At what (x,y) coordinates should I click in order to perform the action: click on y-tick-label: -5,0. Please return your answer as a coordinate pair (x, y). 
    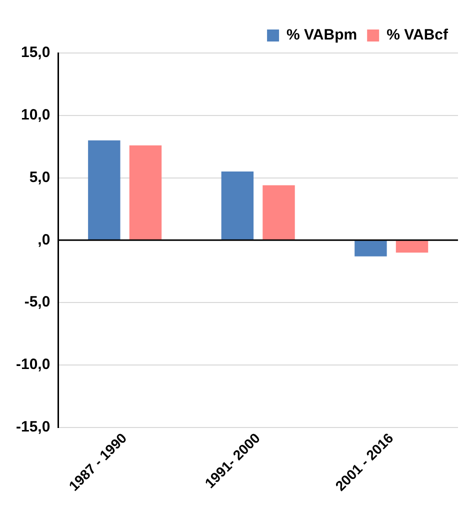
    Looking at the image, I should click on (37, 302).